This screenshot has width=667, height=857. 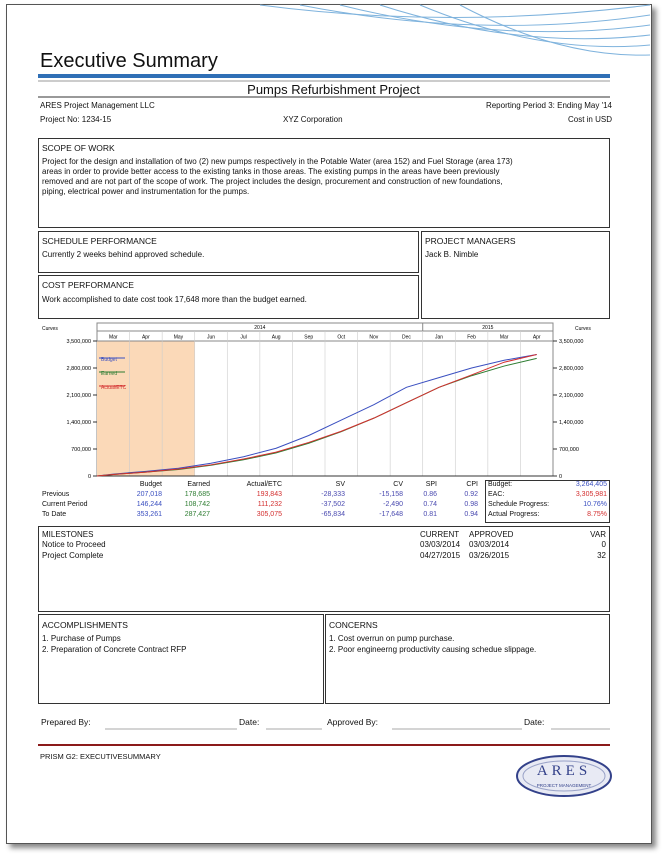 What do you see at coordinates (471, 514) in the screenshot?
I see `perf-cell: 0.94` at bounding box center [471, 514].